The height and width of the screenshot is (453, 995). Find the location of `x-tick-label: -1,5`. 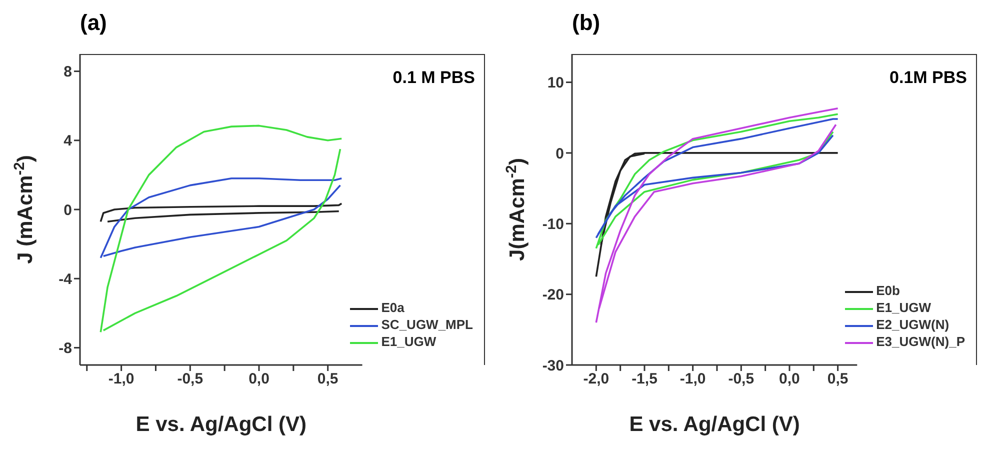

x-tick-label: -1,5 is located at coordinates (645, 379).